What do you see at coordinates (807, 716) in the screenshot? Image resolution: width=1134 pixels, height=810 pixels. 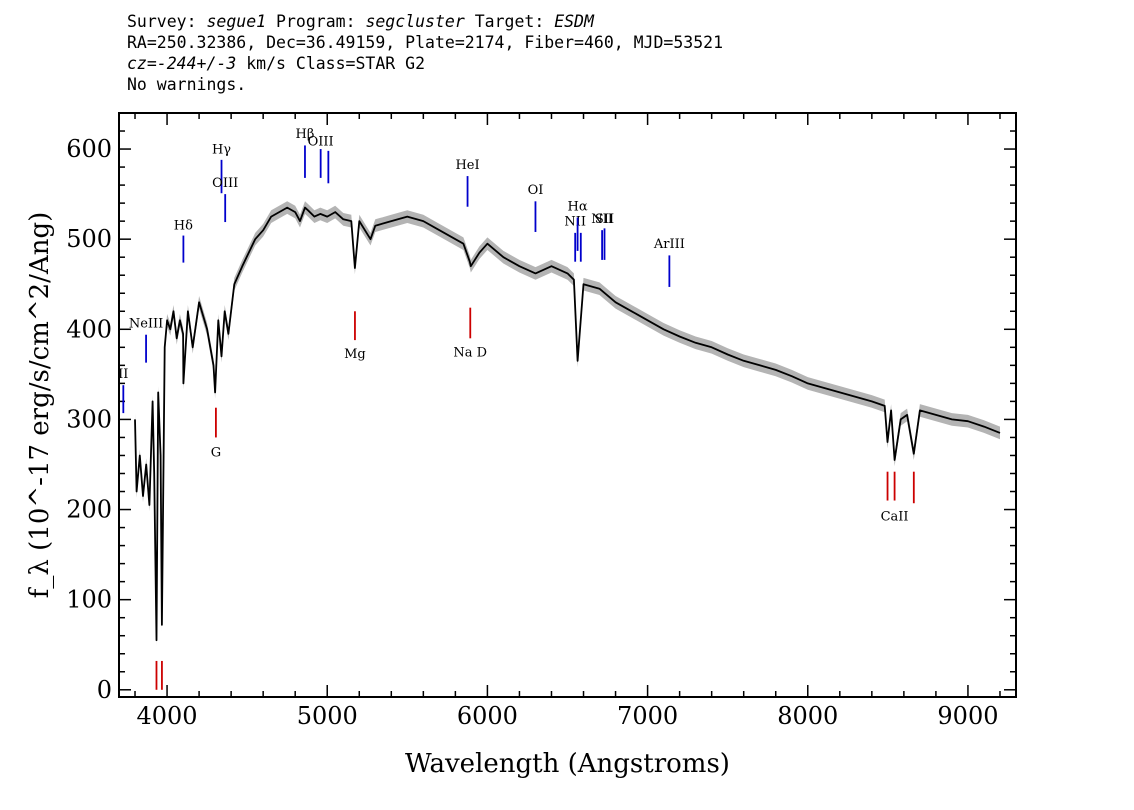 I see `x-tick-label: 8000` at bounding box center [807, 716].